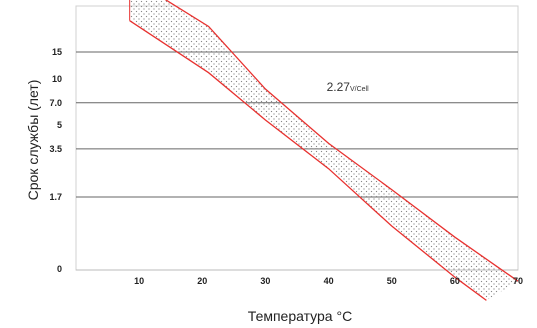 The image size is (537, 328). Describe the element at coordinates (59, 125) in the screenshot. I see `y-tick-label: 5` at that location.